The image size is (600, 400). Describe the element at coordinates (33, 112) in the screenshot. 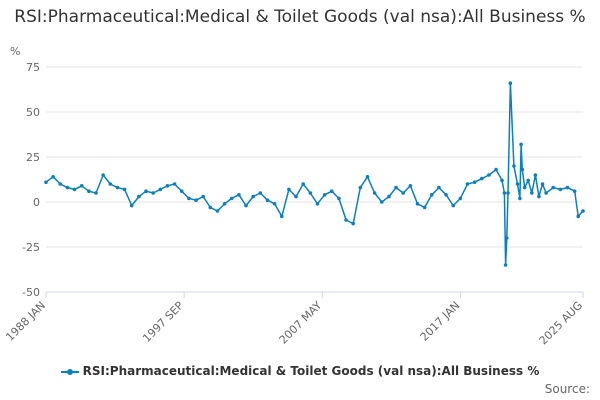

I see `y-tick-label: 50` at that location.